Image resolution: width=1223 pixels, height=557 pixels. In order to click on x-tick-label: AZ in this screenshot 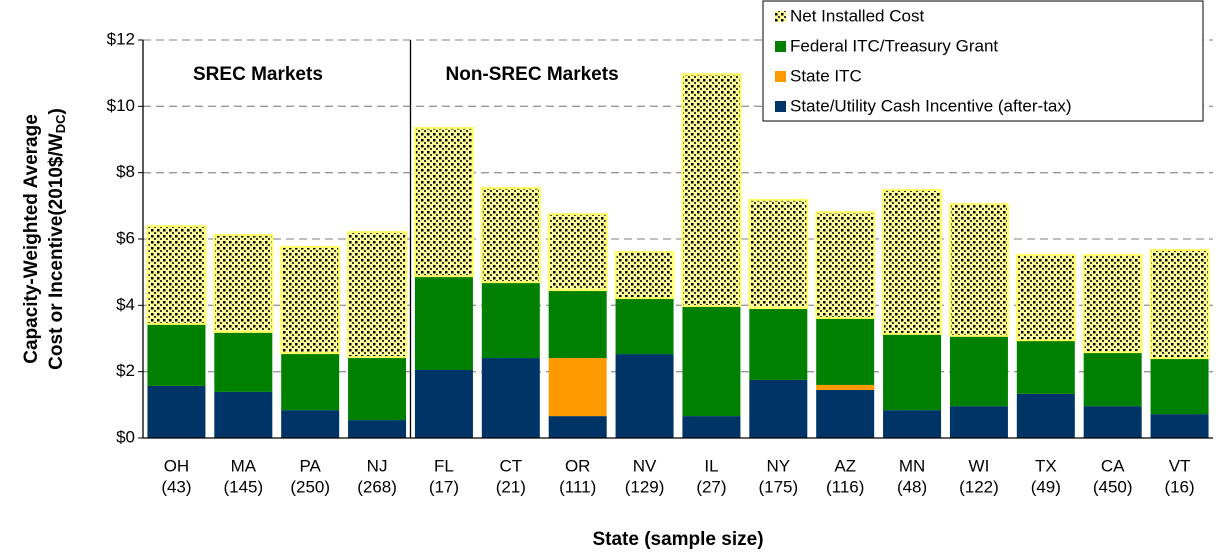, I will do `click(845, 465)`.